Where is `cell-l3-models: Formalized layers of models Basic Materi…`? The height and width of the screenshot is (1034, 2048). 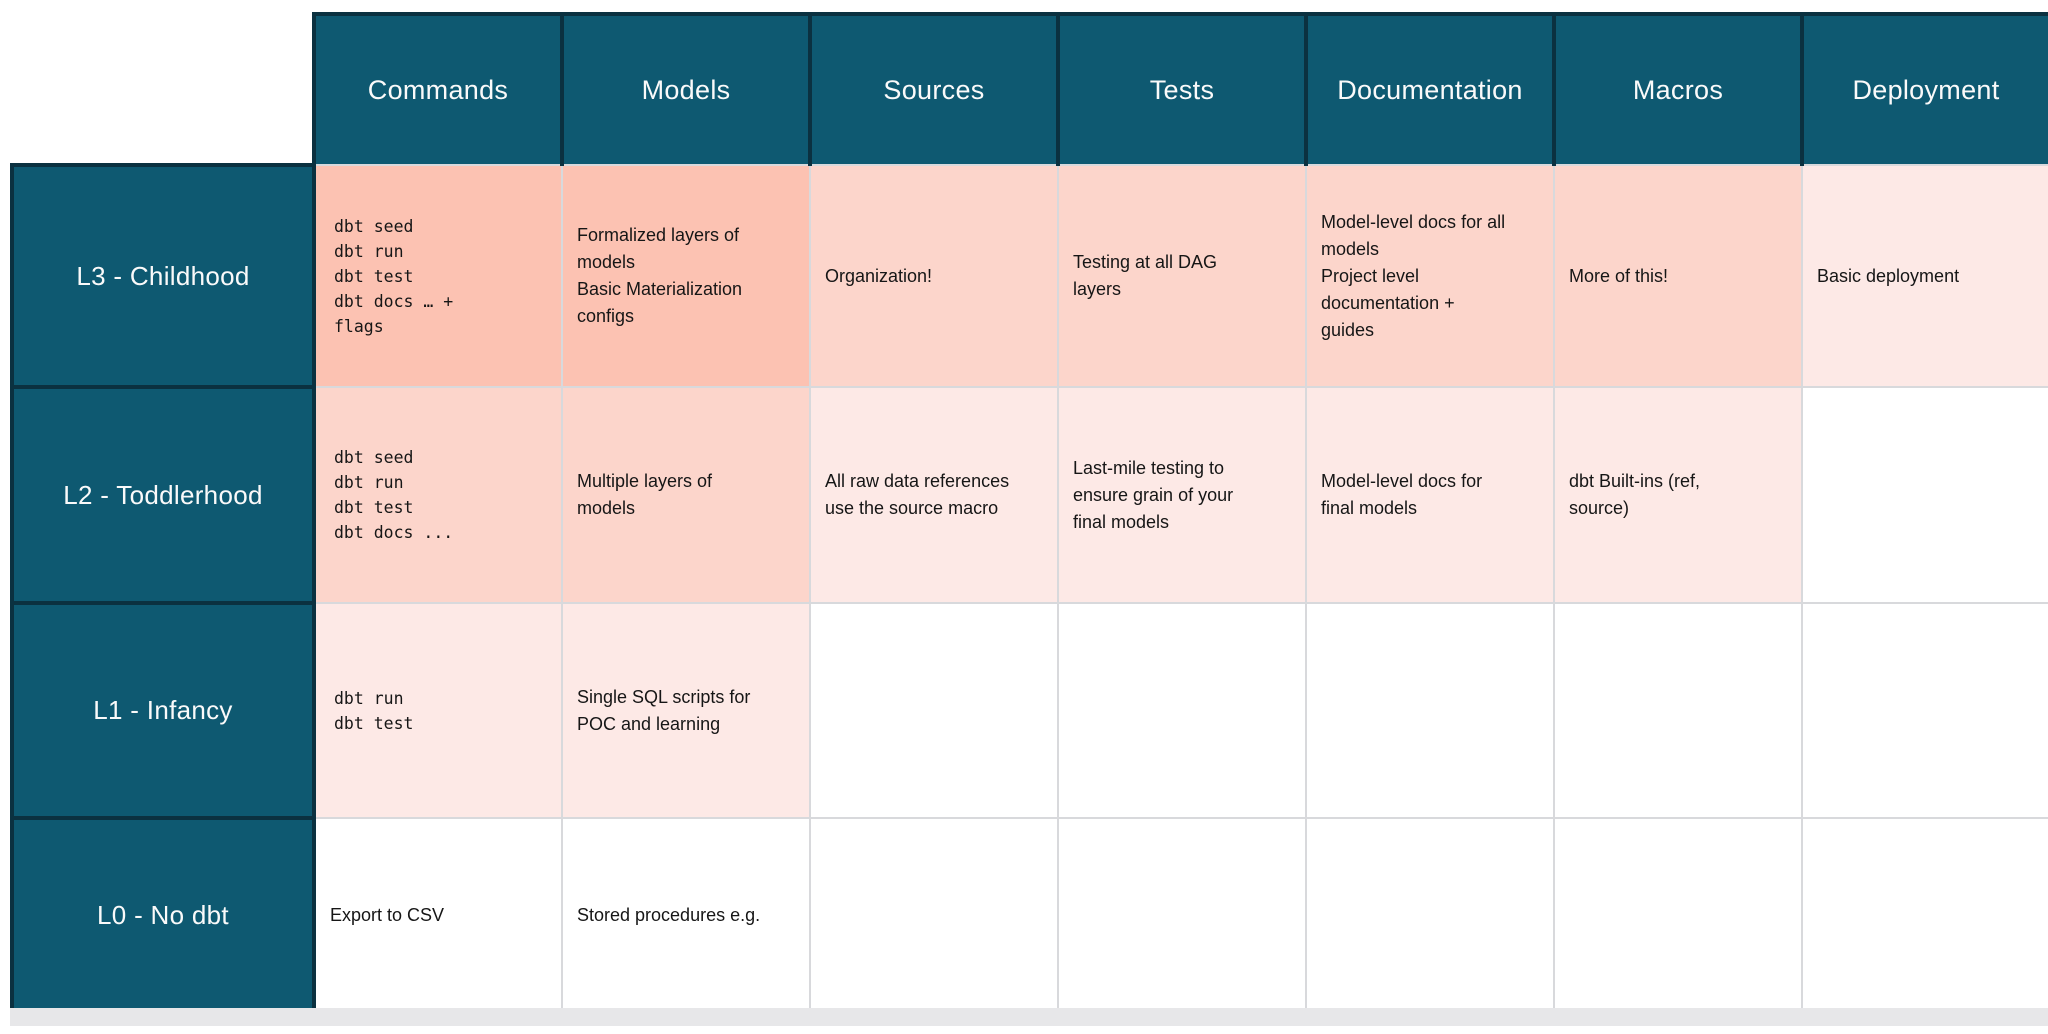 cell-l3-models: Formalized layers of models Basic Materi… is located at coordinates (686, 276).